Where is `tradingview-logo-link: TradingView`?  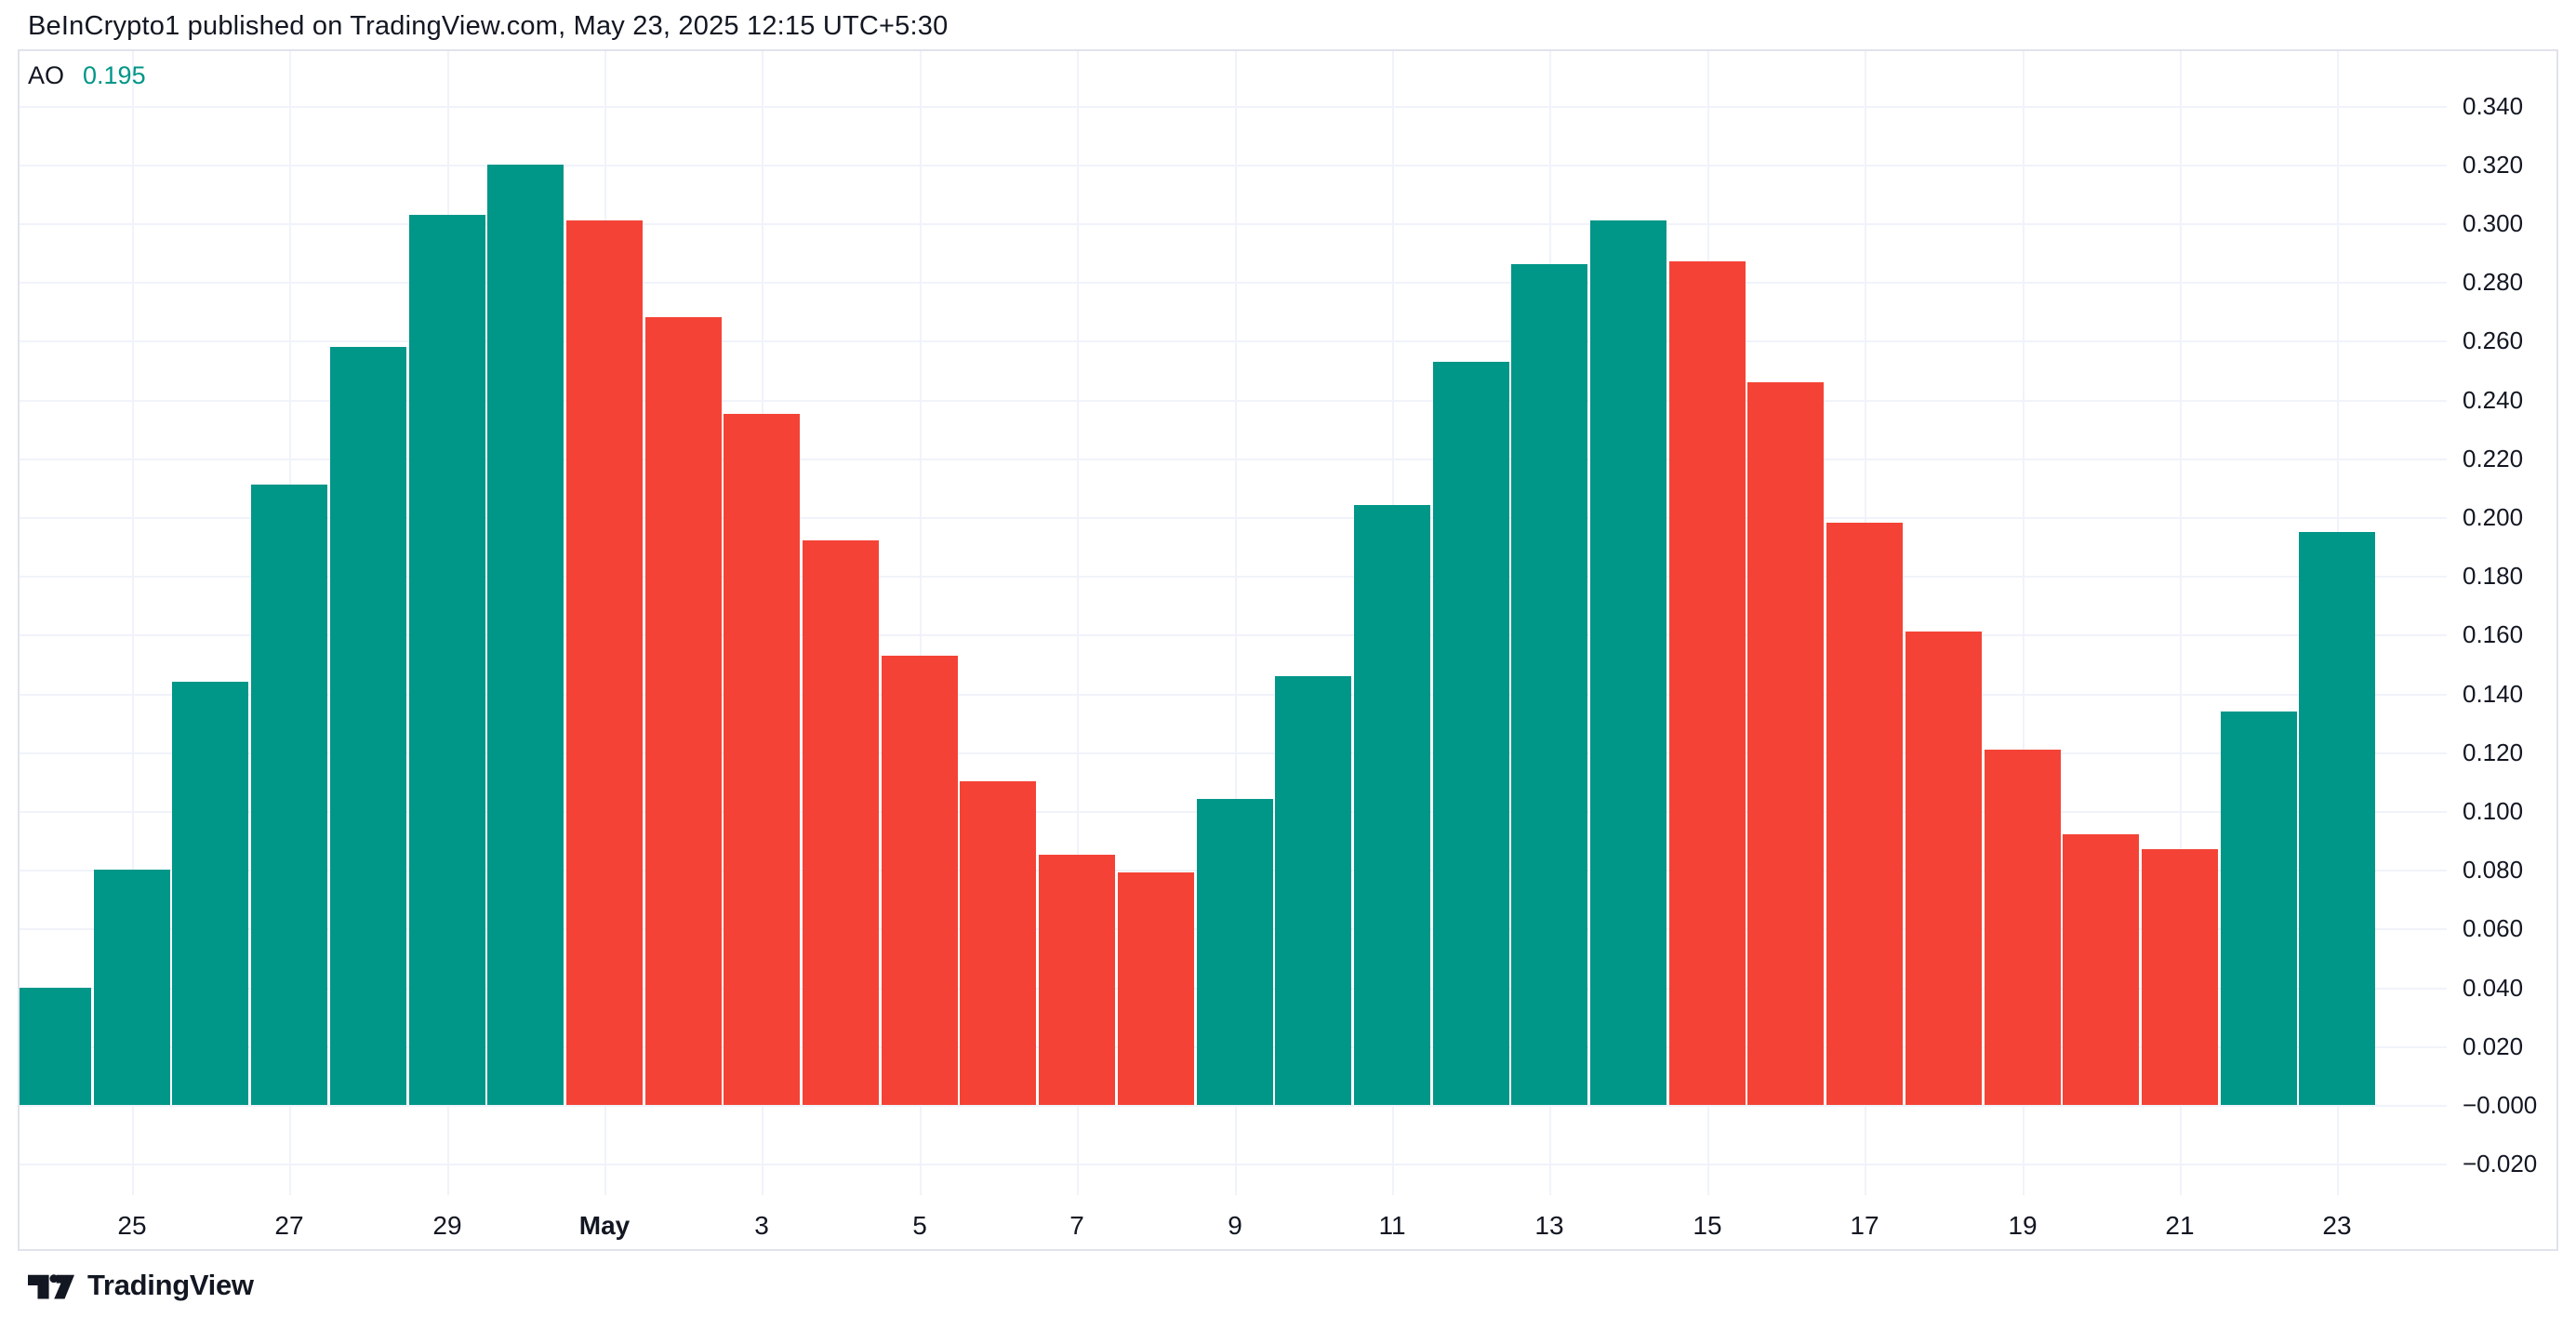
tradingview-logo-link: TradingView is located at coordinates (141, 1285).